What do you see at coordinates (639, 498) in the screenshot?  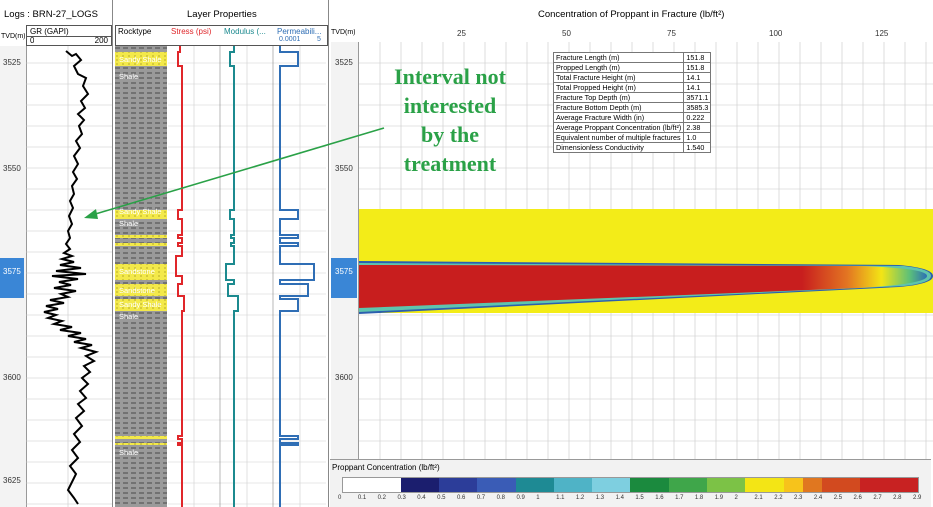 I see `colorbar-tick-label: 1.5` at bounding box center [639, 498].